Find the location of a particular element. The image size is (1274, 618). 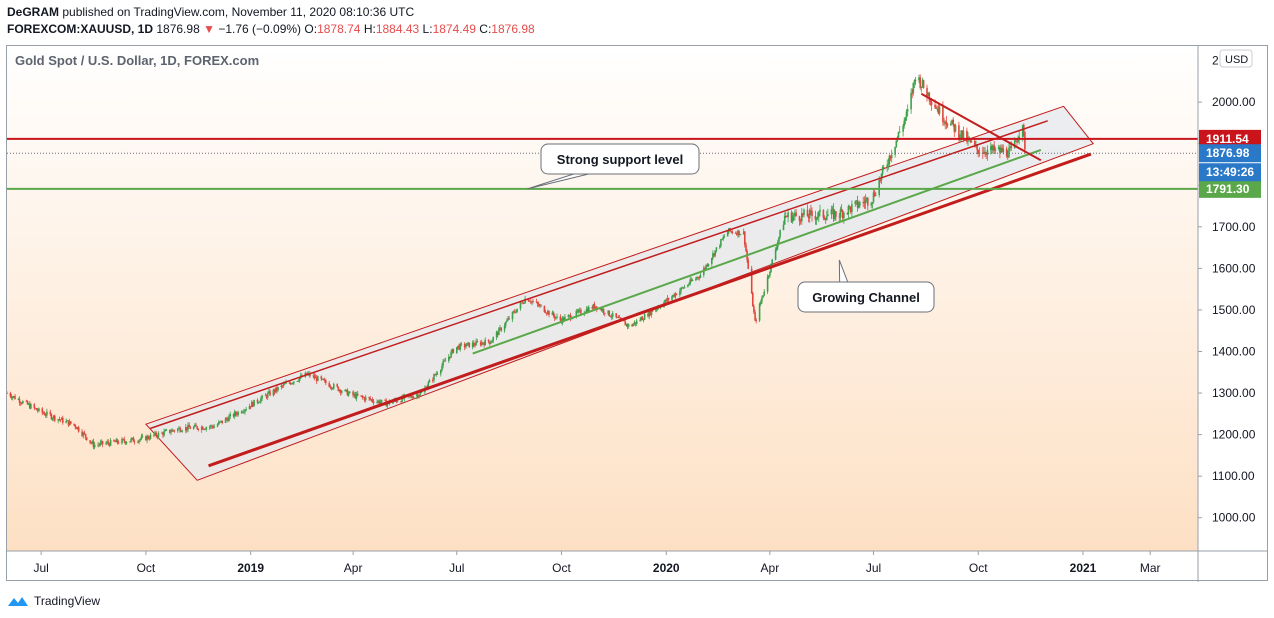

channel-callout-box is located at coordinates (866, 297).